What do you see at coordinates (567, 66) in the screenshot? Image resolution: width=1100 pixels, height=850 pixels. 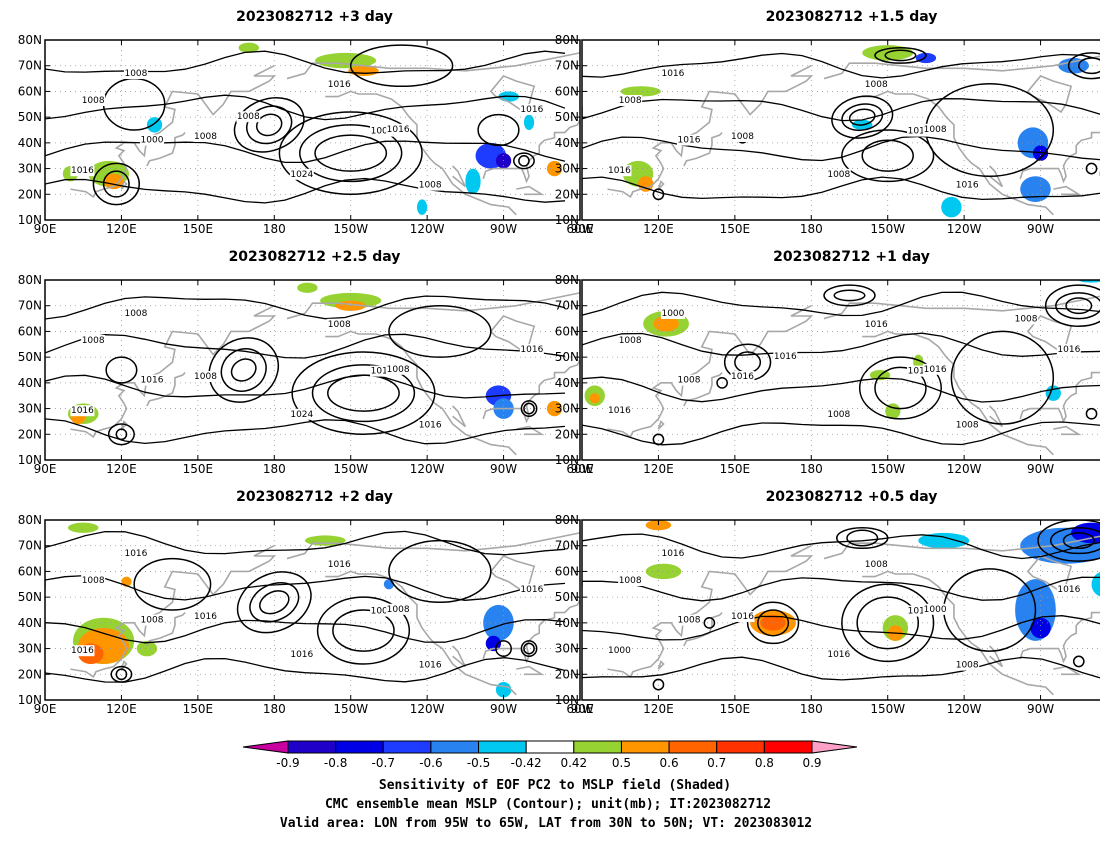 I see `lat-tick-label: 70N` at bounding box center [567, 66].